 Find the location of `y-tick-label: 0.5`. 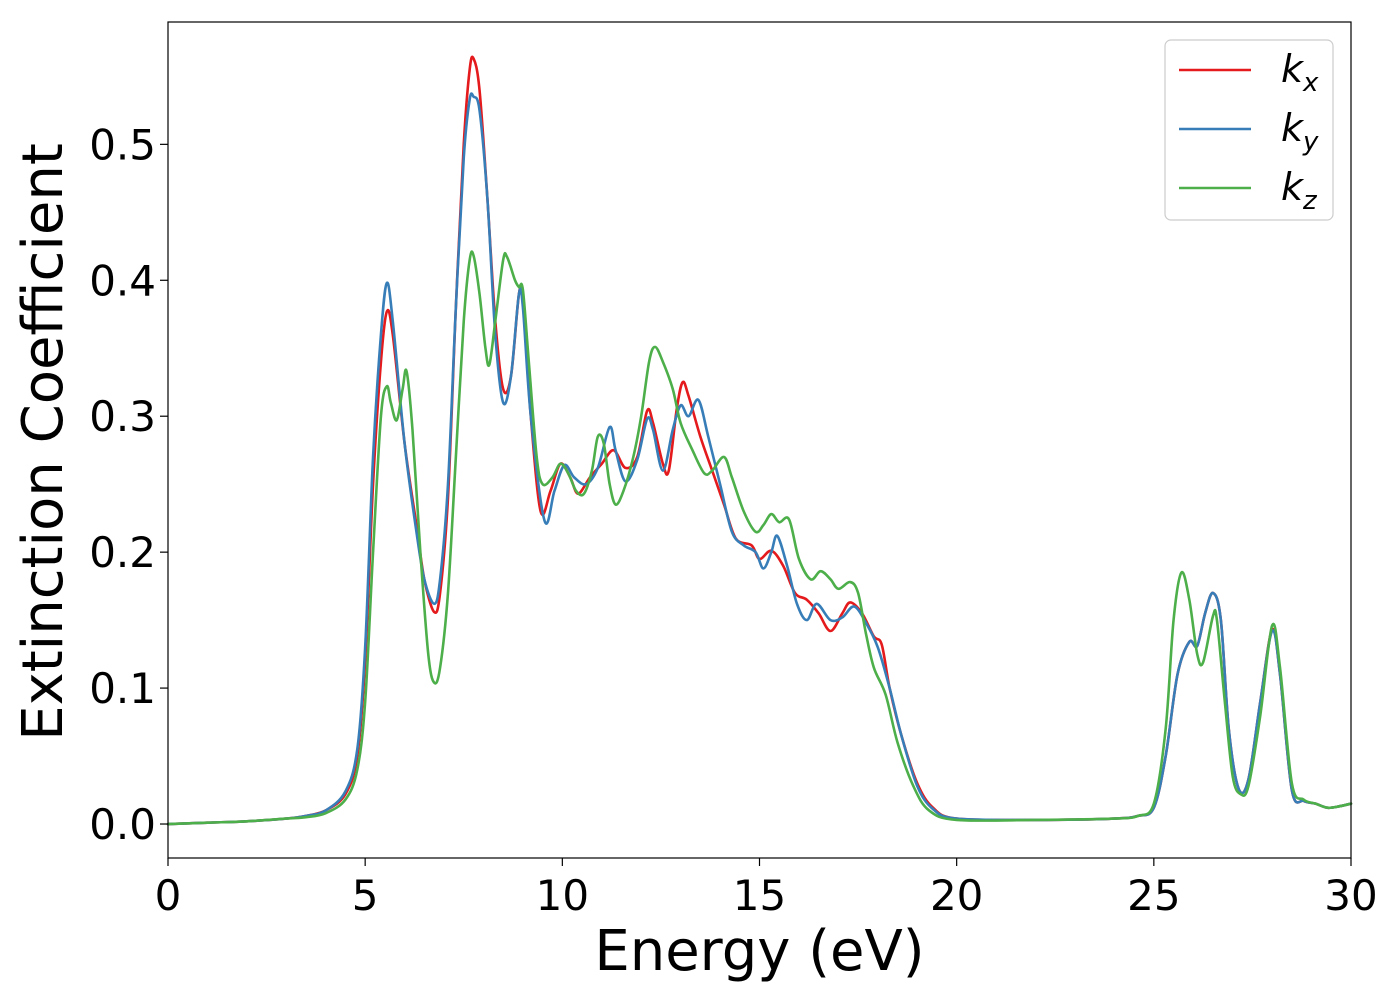

y-tick-label: 0.5 is located at coordinates (122, 144).